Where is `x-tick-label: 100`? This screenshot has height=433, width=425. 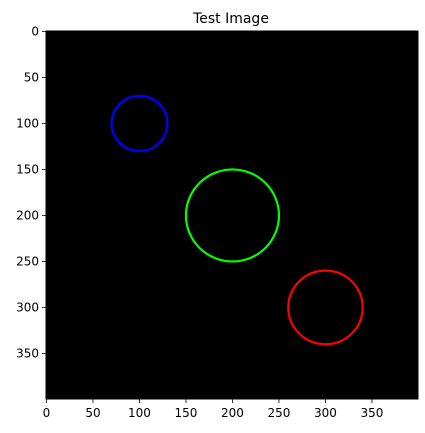
x-tick-label: 100 is located at coordinates (139, 413).